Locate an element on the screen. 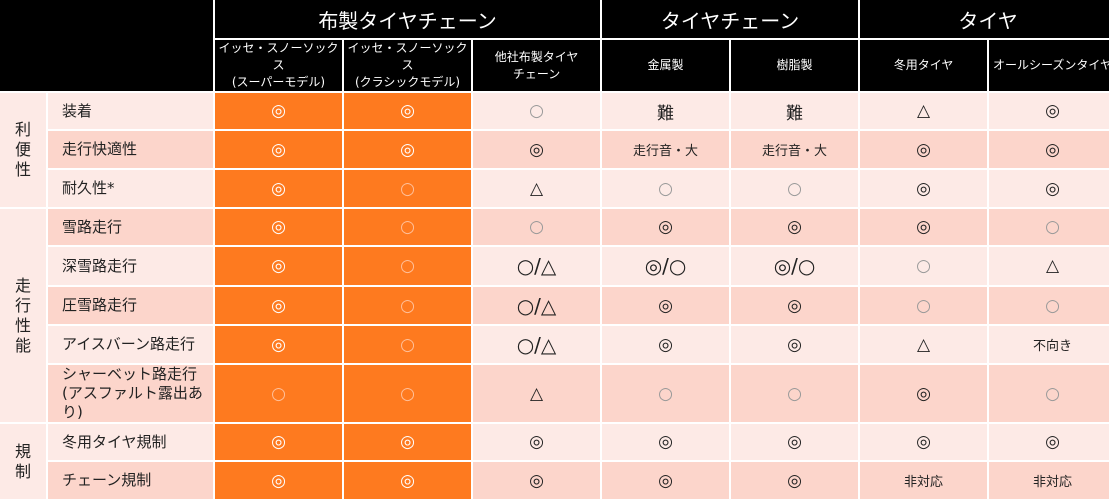 The width and height of the screenshot is (1109, 501). row-label: 冬用タイヤ規制 is located at coordinates (130, 442).